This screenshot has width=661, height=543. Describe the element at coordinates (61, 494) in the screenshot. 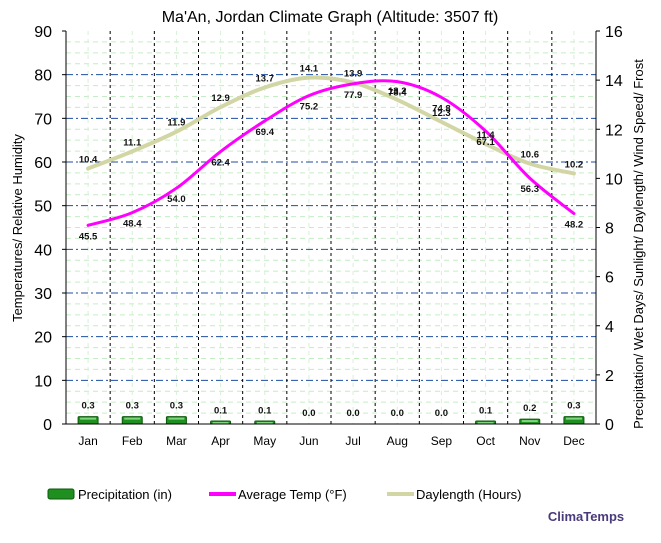

I see `legend-swatch-precipitation` at that location.